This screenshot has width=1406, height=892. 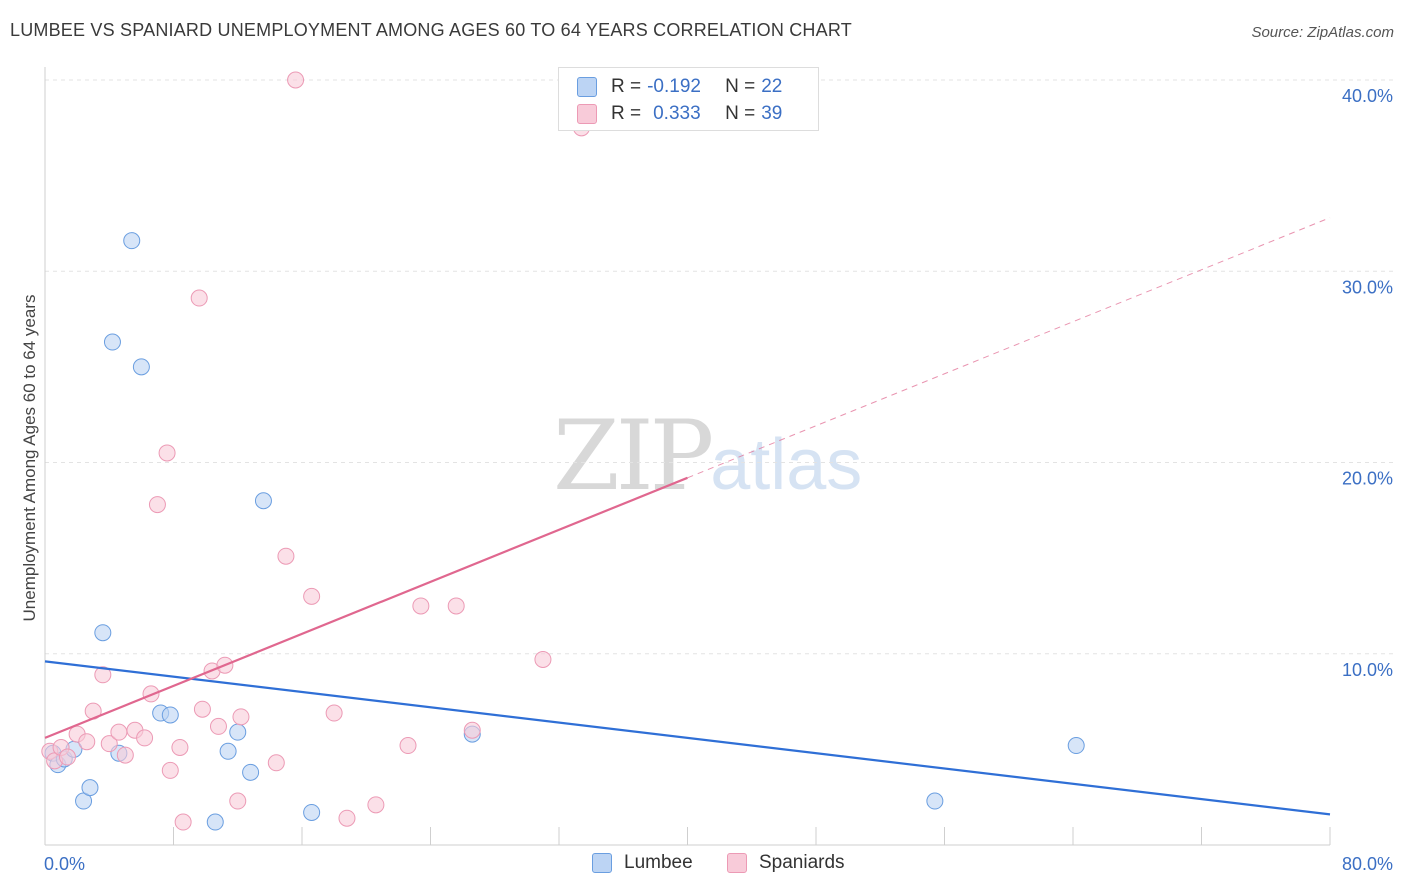 I want to click on y-tick-label: 30.0%, so click(x=1367, y=287).